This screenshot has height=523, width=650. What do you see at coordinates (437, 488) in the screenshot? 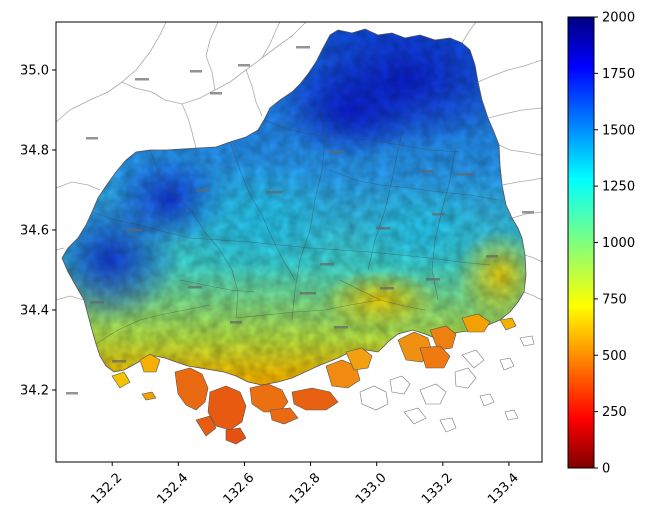
I see `x-tick-label: 133.2` at bounding box center [437, 488].